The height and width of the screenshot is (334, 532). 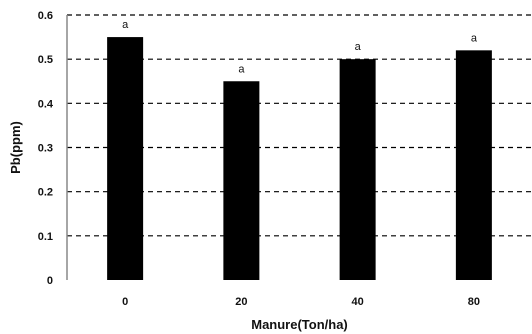 I want to click on x-tick-label: 20, so click(x=241, y=302).